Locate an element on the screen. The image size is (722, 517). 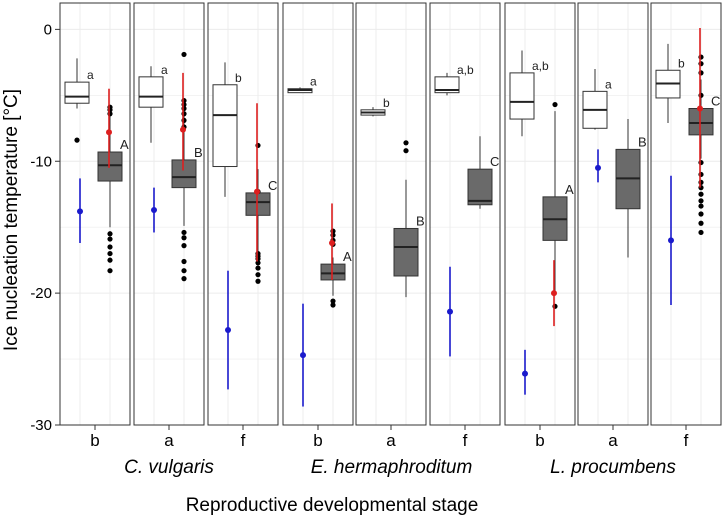
y-tick-label: 0 is located at coordinates (48, 29).